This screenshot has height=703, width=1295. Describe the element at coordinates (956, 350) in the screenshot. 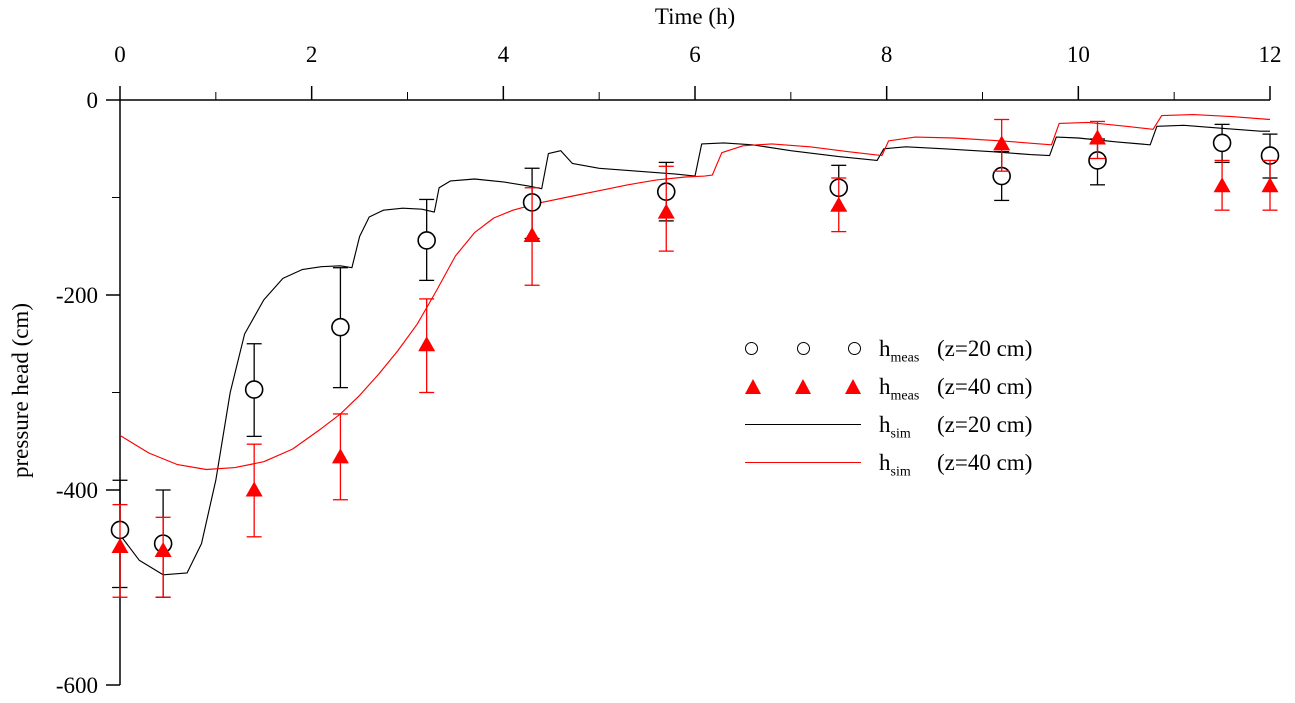

I see `legend-label: hmeas (z=20 cm)` at that location.